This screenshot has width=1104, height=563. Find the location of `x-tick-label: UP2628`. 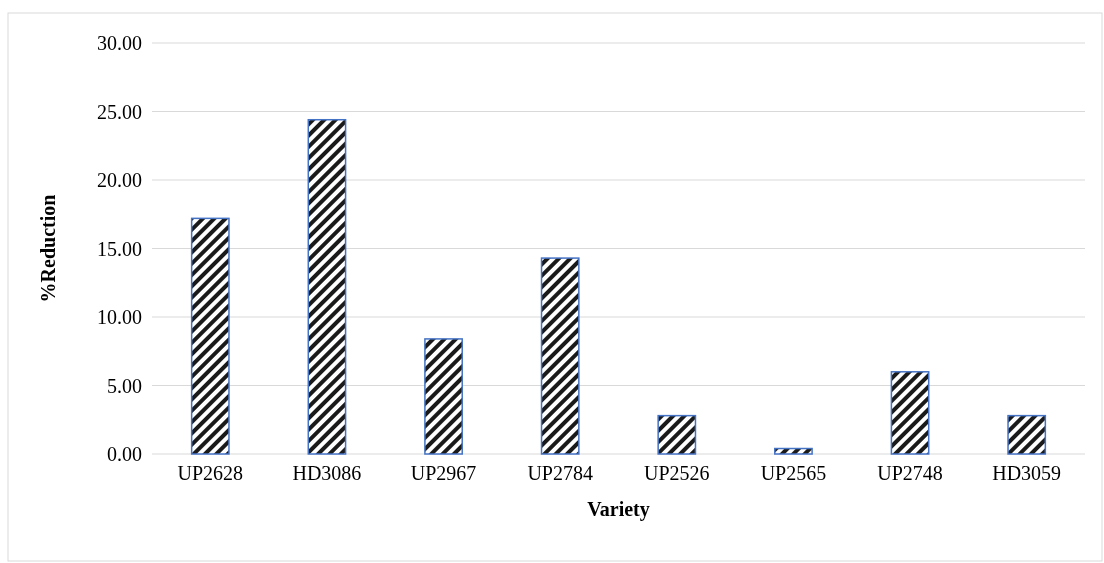

x-tick-label: UP2628 is located at coordinates (210, 473).